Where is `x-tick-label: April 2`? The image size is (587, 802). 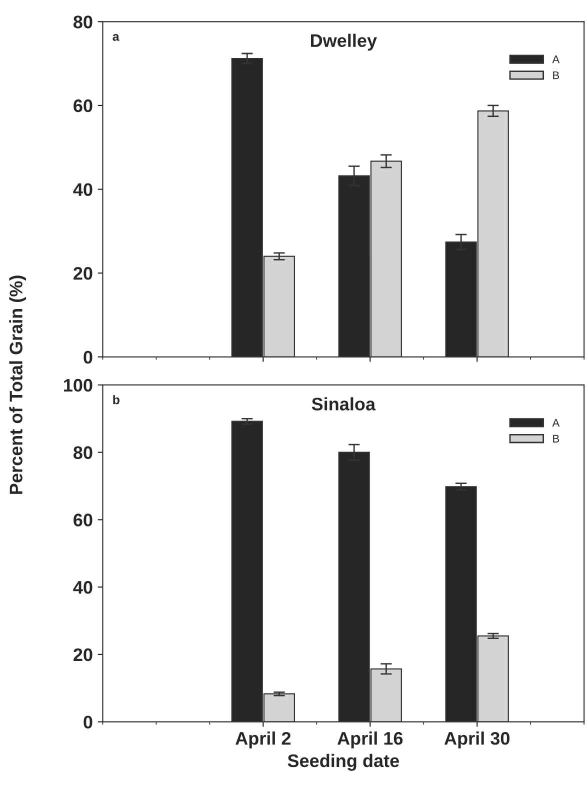 x-tick-label: April 2 is located at coordinates (263, 740).